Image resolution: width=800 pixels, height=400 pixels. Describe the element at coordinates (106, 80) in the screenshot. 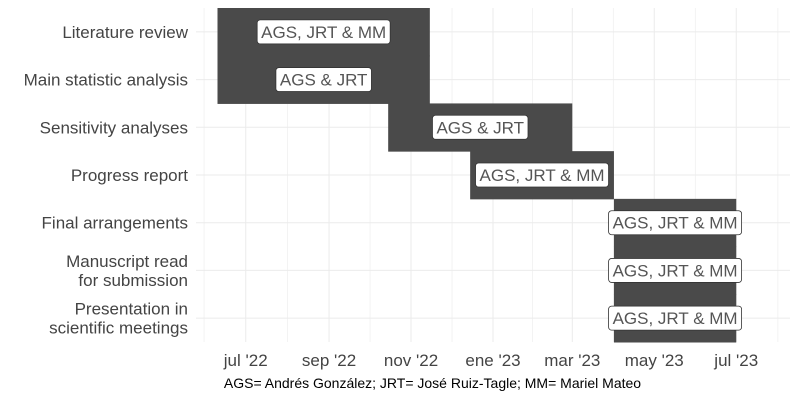

I see `y-axis-task-name: Main statistic analysis` at that location.